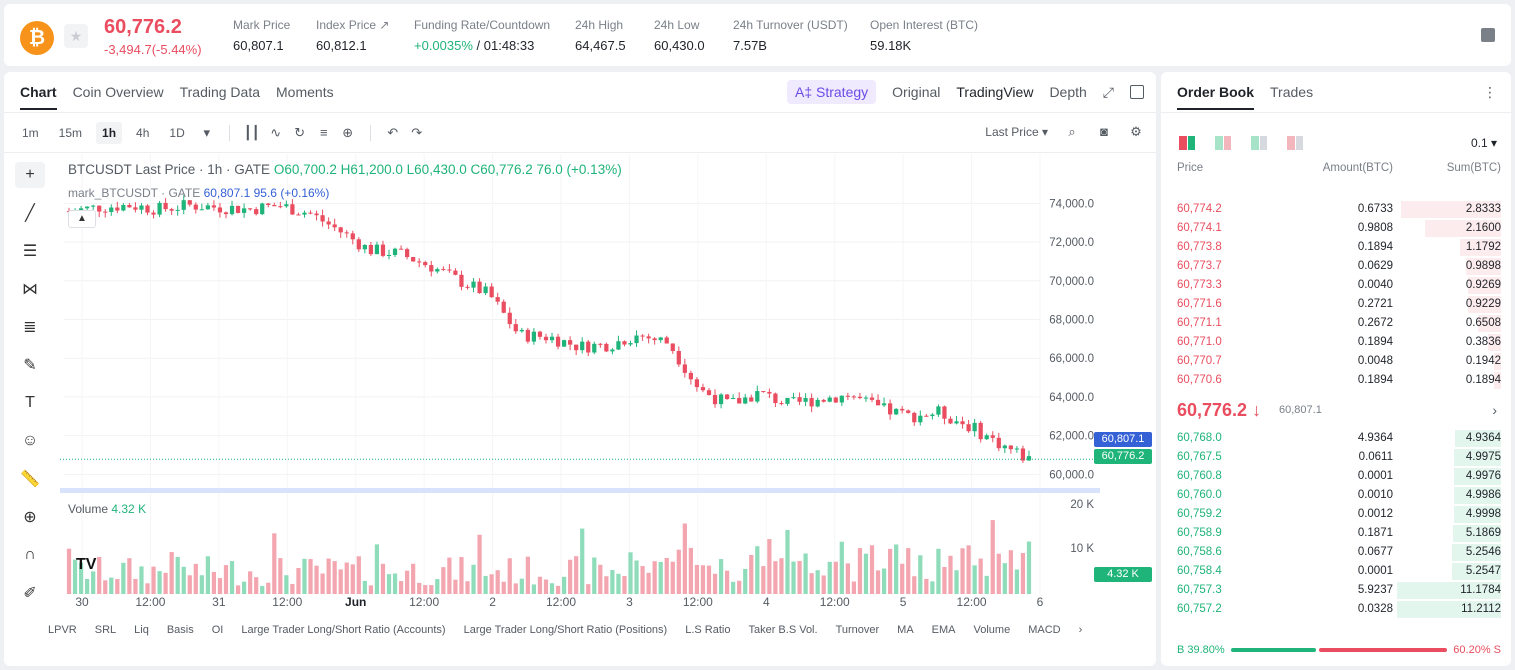  I want to click on indicator-basis: Basis, so click(180, 630).